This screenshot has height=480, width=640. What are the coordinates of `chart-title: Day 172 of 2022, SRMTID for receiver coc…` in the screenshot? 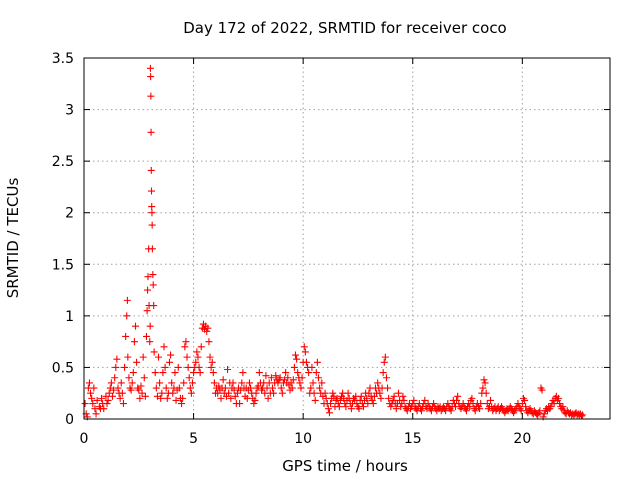 It's located at (345, 28).